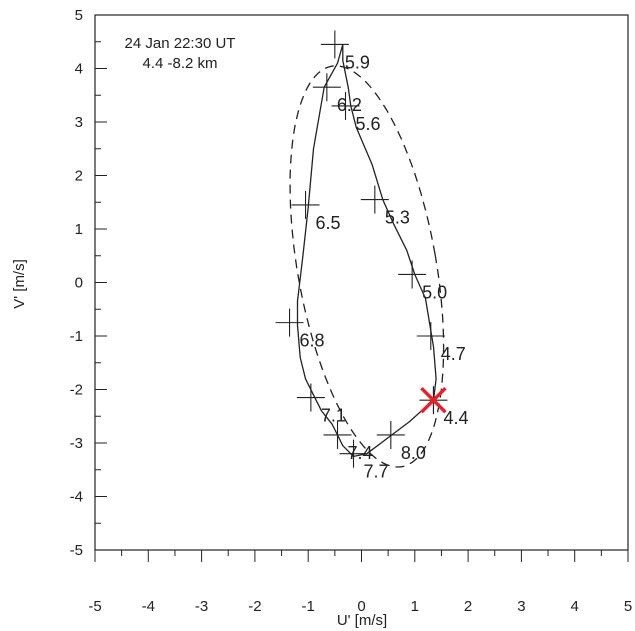 This screenshot has height=631, width=635. What do you see at coordinates (79, 122) in the screenshot?
I see `y-tick-label: 3` at bounding box center [79, 122].